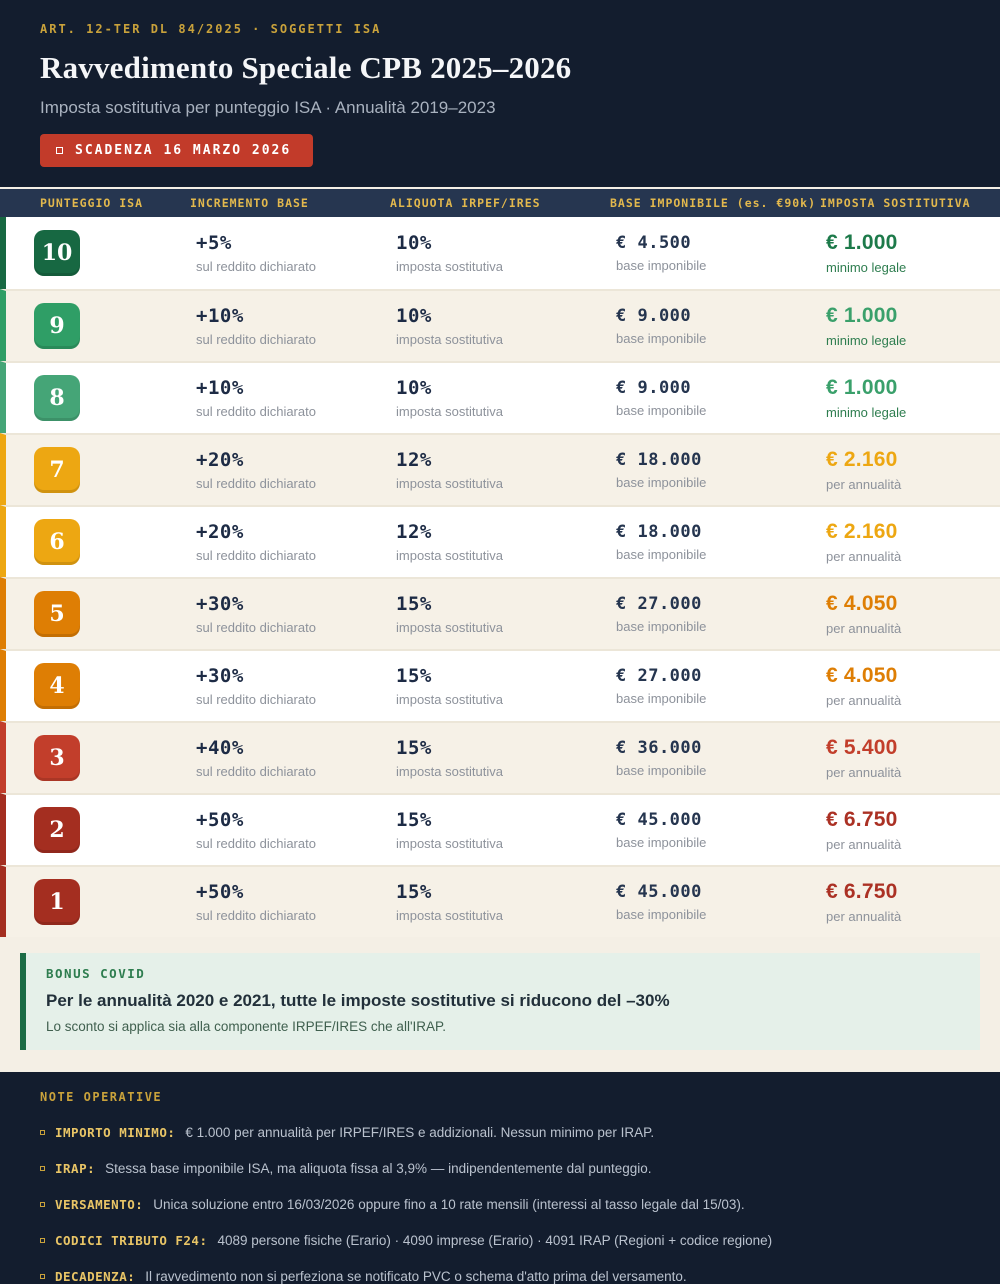 This screenshot has width=1000, height=1284. I want to click on score-cell: 2, so click(101, 830).